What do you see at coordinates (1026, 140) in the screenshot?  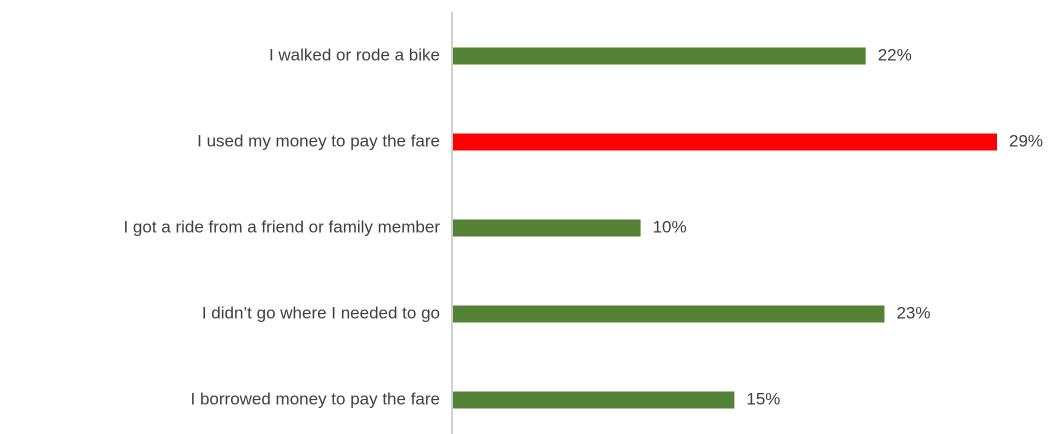 I see `value-label: 29%` at bounding box center [1026, 140].